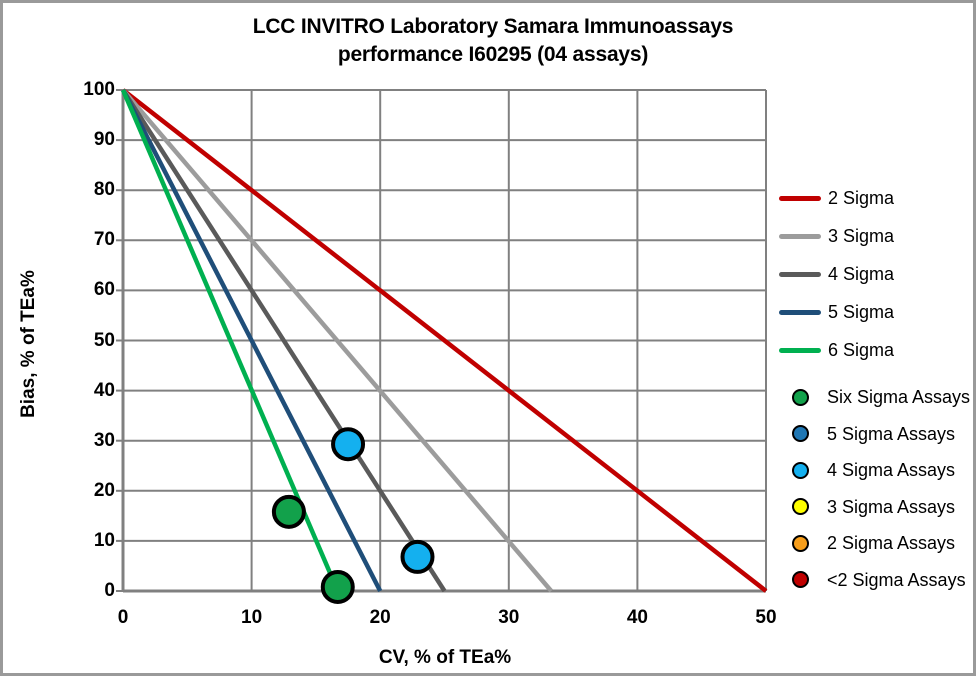 The width and height of the screenshot is (976, 679). What do you see at coordinates (891, 506) in the screenshot?
I see `legend-marker-label: 3 Sigma Assays` at bounding box center [891, 506].